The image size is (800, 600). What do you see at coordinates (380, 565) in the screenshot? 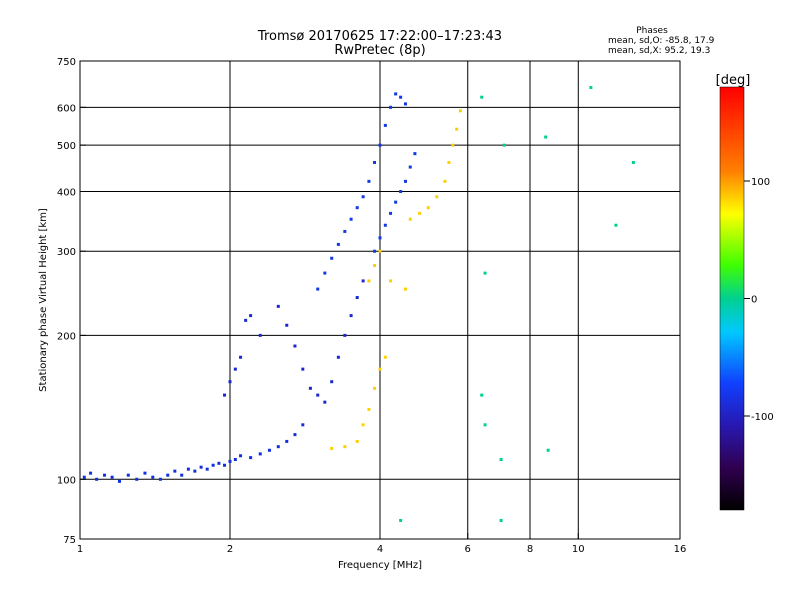
I see `x-axis-label: Frequency [MHz]` at bounding box center [380, 565].